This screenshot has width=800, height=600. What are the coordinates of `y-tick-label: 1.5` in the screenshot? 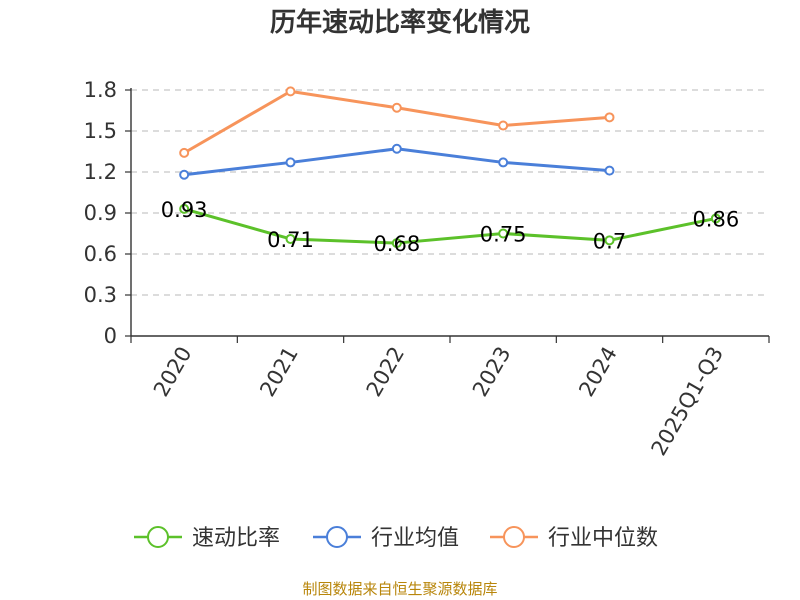 It's located at (100, 131).